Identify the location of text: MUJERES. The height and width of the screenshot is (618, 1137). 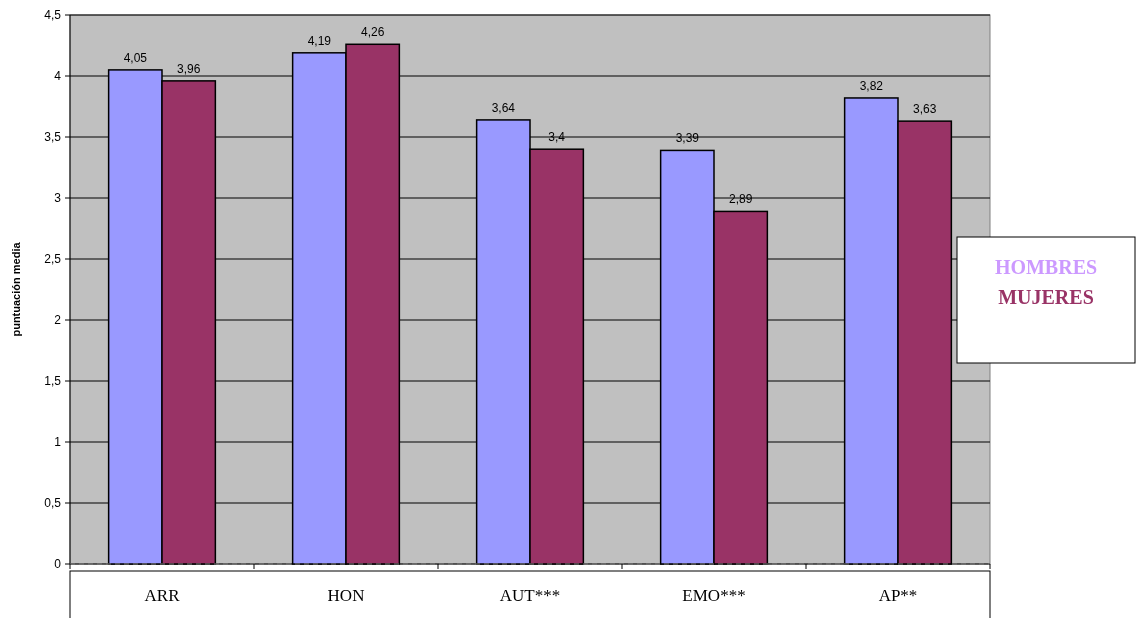
(1046, 297).